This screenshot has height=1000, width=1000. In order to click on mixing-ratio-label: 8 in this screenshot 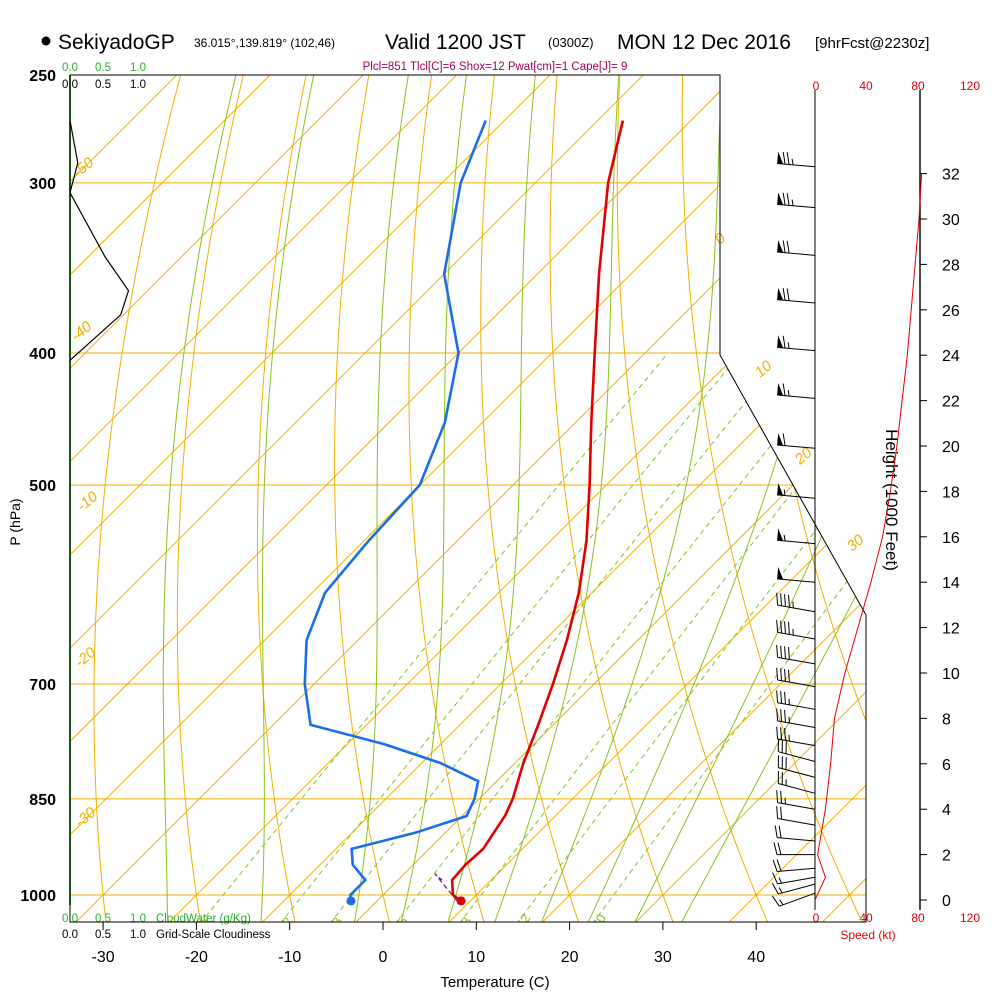, I will do `click(466, 921)`.